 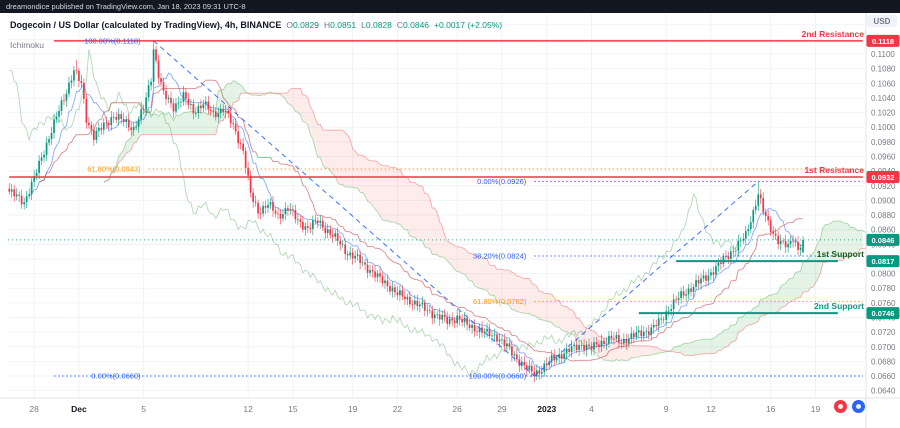 I want to click on price-tick-label: 0.1020, so click(x=883, y=113).